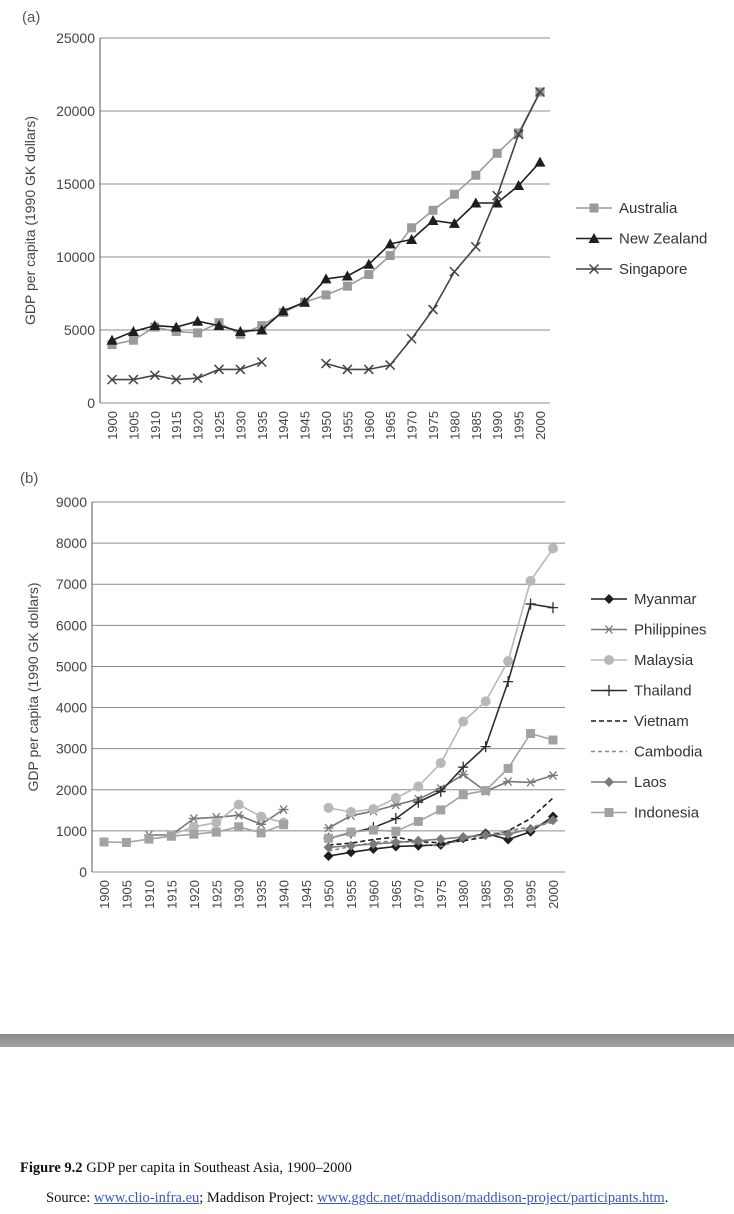  Describe the element at coordinates (530, 782) in the screenshot. I see `data-point-b-philippines-1995` at that location.